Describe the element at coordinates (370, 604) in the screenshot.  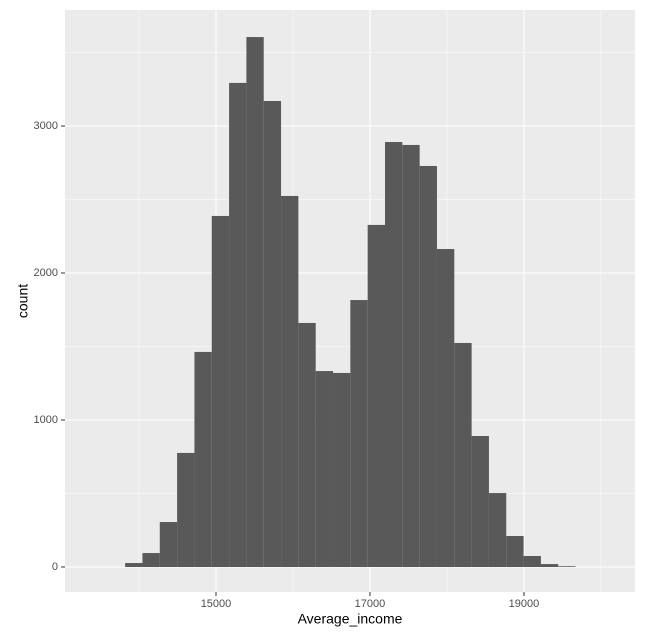
I see `x-tick-label: 17000` at that location.